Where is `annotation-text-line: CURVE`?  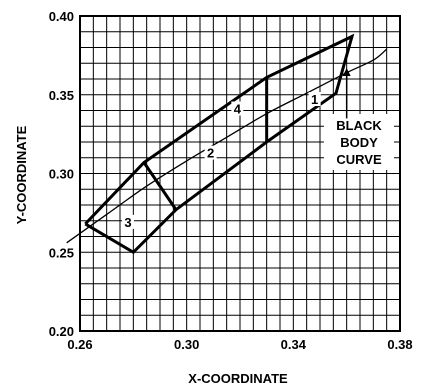 annotation-text-line: CURVE is located at coordinates (359, 159).